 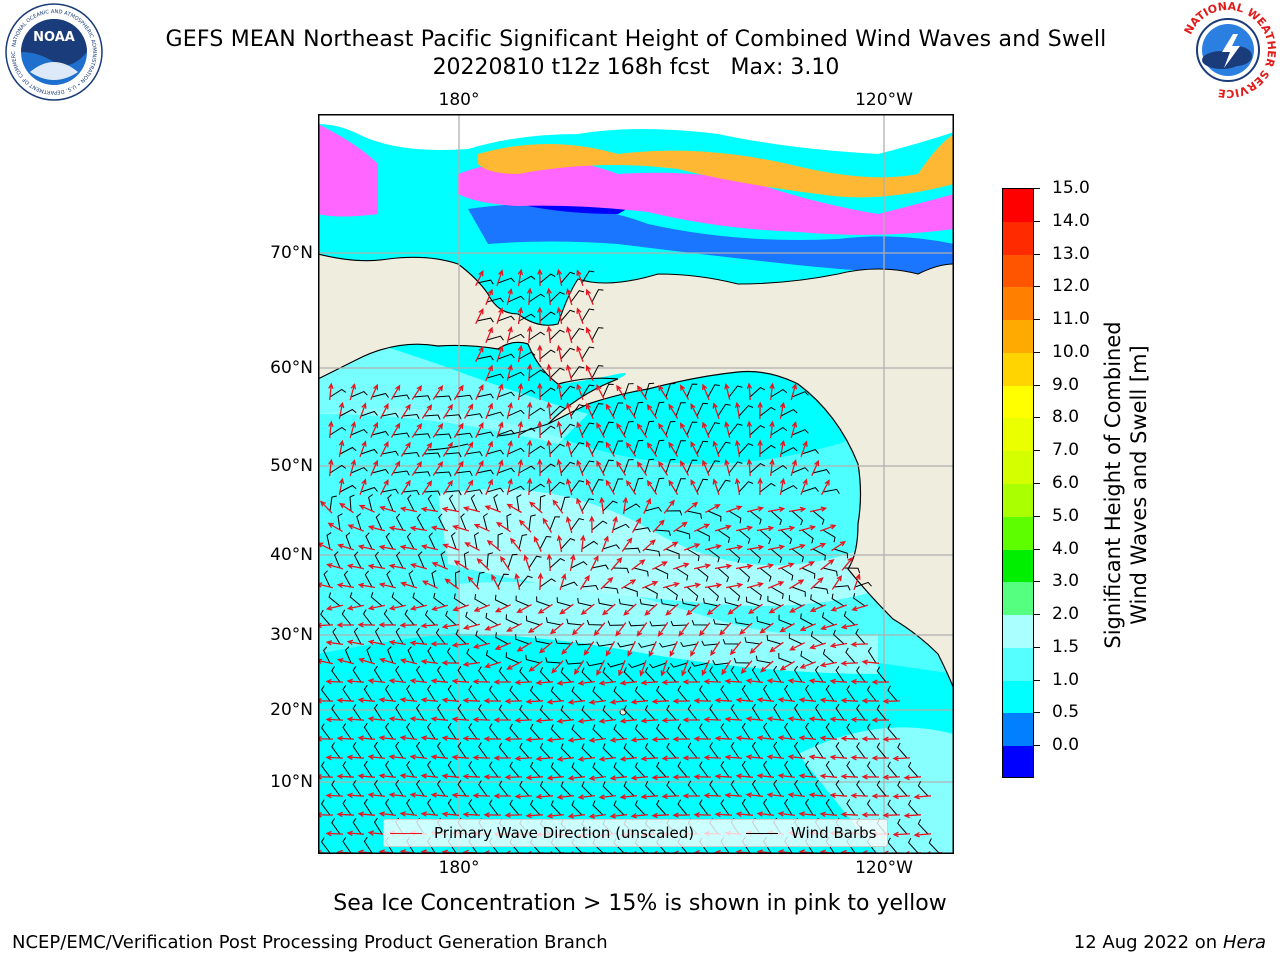 What do you see at coordinates (636, 67) in the screenshot?
I see `chart-subtitle: 20220810 t12z 168h fcst Max: 3.10` at bounding box center [636, 67].